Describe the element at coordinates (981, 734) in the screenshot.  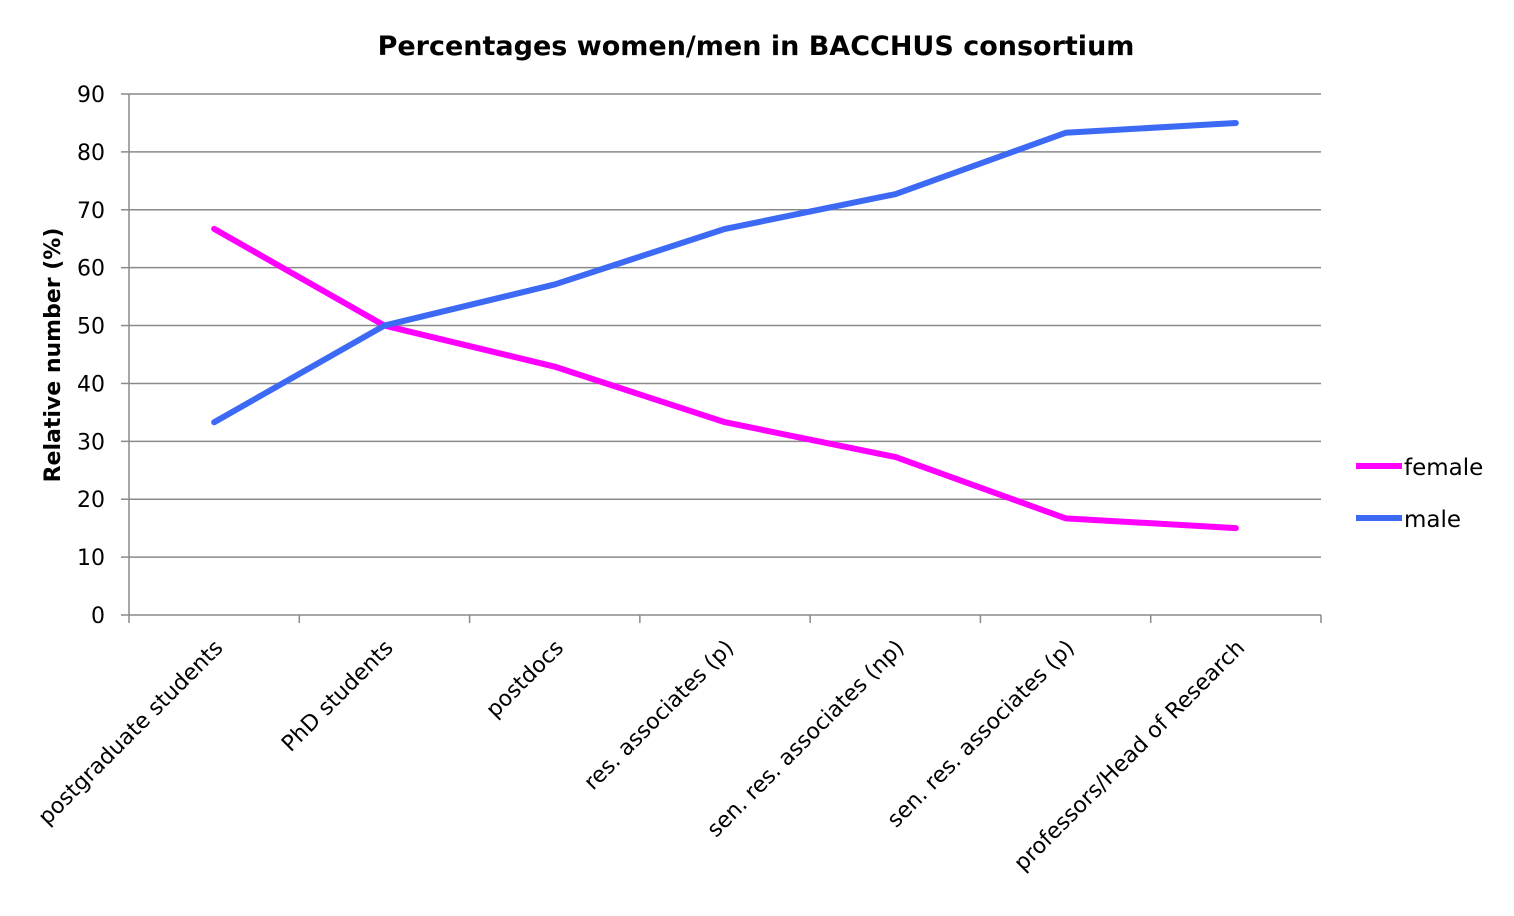
I see `x-tick-label: sen. res. associates (p)` at that location.